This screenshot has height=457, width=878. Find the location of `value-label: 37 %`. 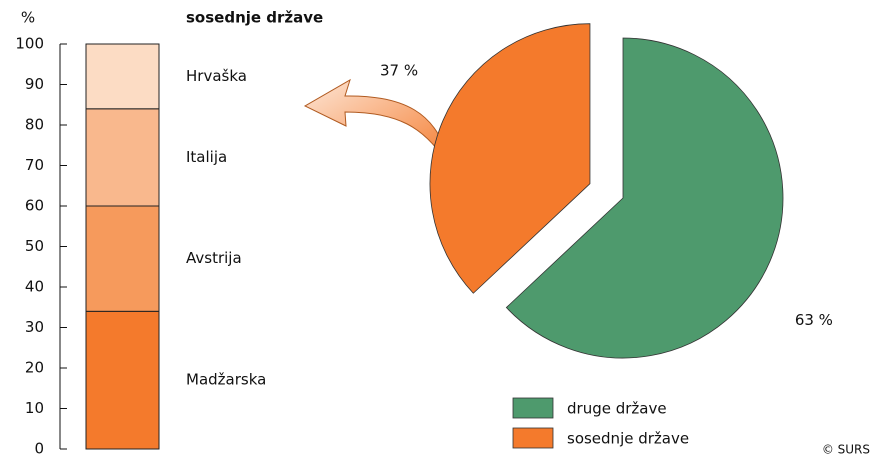

value-label: 37 % is located at coordinates (399, 71).